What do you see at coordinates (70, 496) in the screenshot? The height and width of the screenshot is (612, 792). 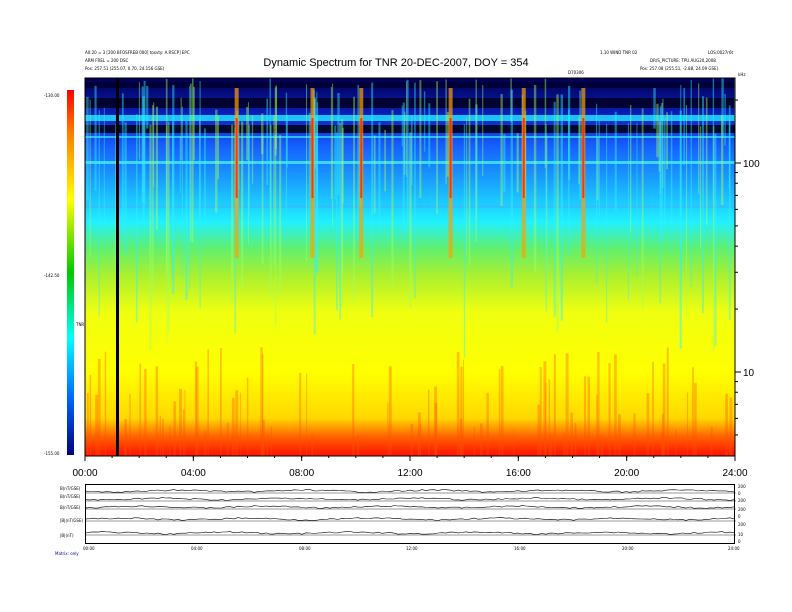 I see `sub-row-label-2: B(nT/GSE)` at bounding box center [70, 496].